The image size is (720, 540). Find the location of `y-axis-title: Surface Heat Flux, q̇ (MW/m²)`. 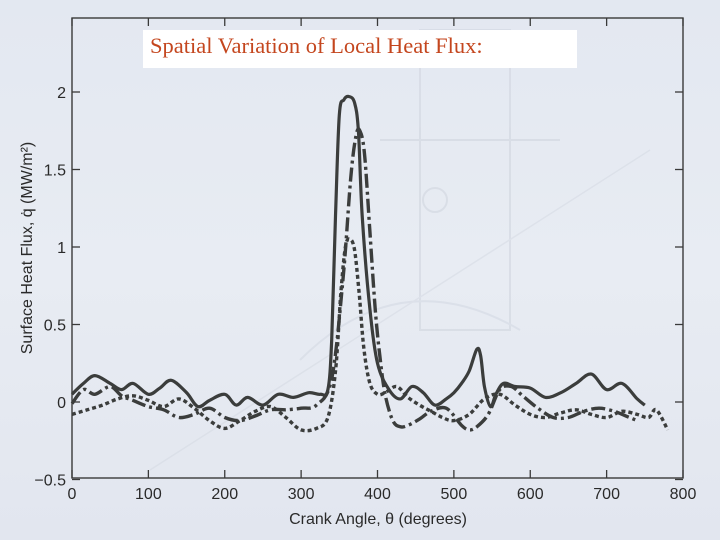

y-axis-title: Surface Heat Flux, q̇ (MW/m²) is located at coordinates (27, 248).